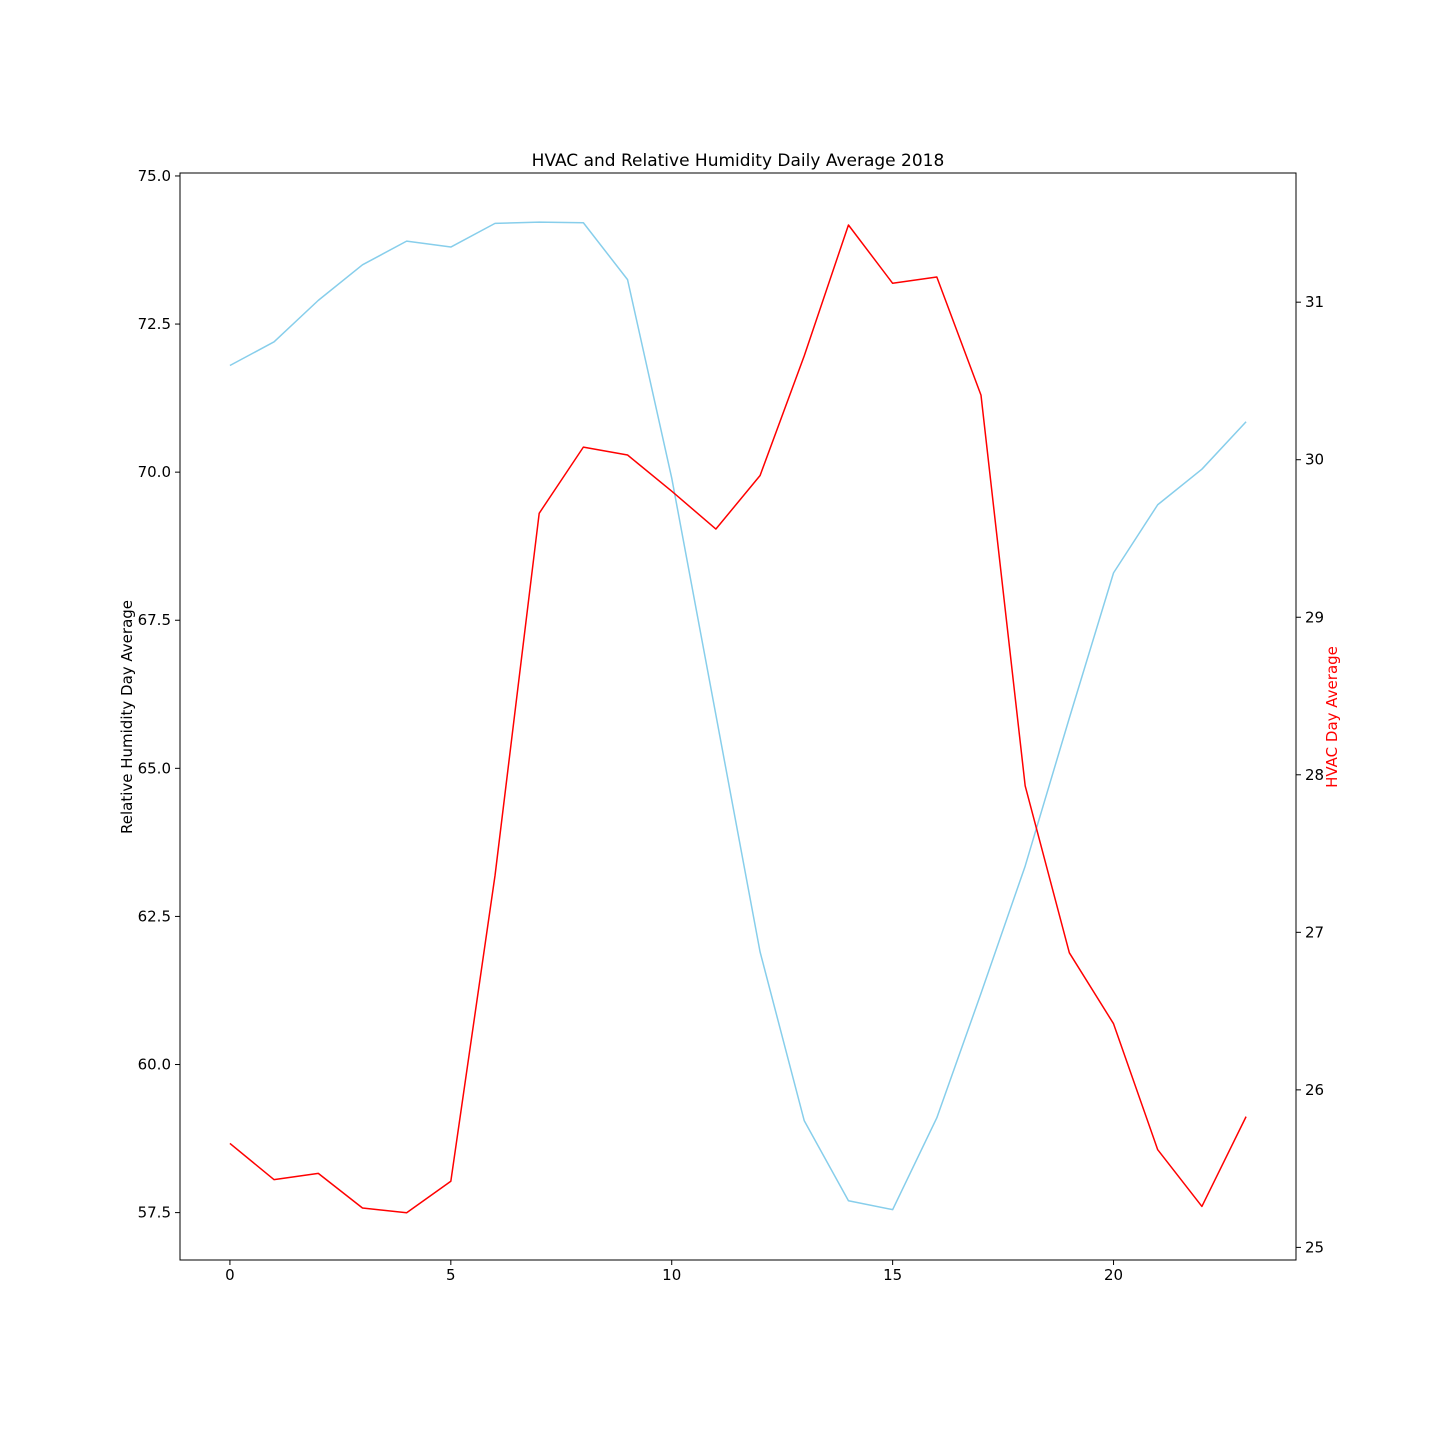 The image size is (1440, 1440). I want to click on x-tick-label: 20, so click(1113, 1275).